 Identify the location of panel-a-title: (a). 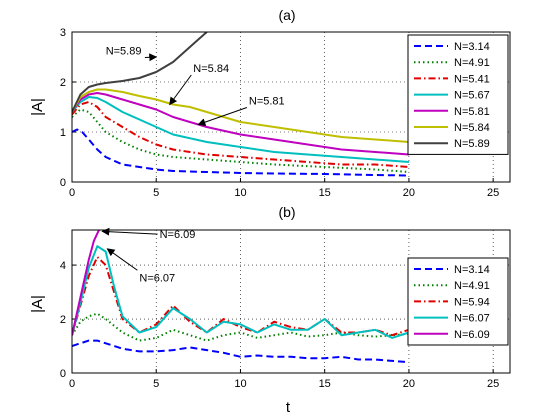
(286, 15).